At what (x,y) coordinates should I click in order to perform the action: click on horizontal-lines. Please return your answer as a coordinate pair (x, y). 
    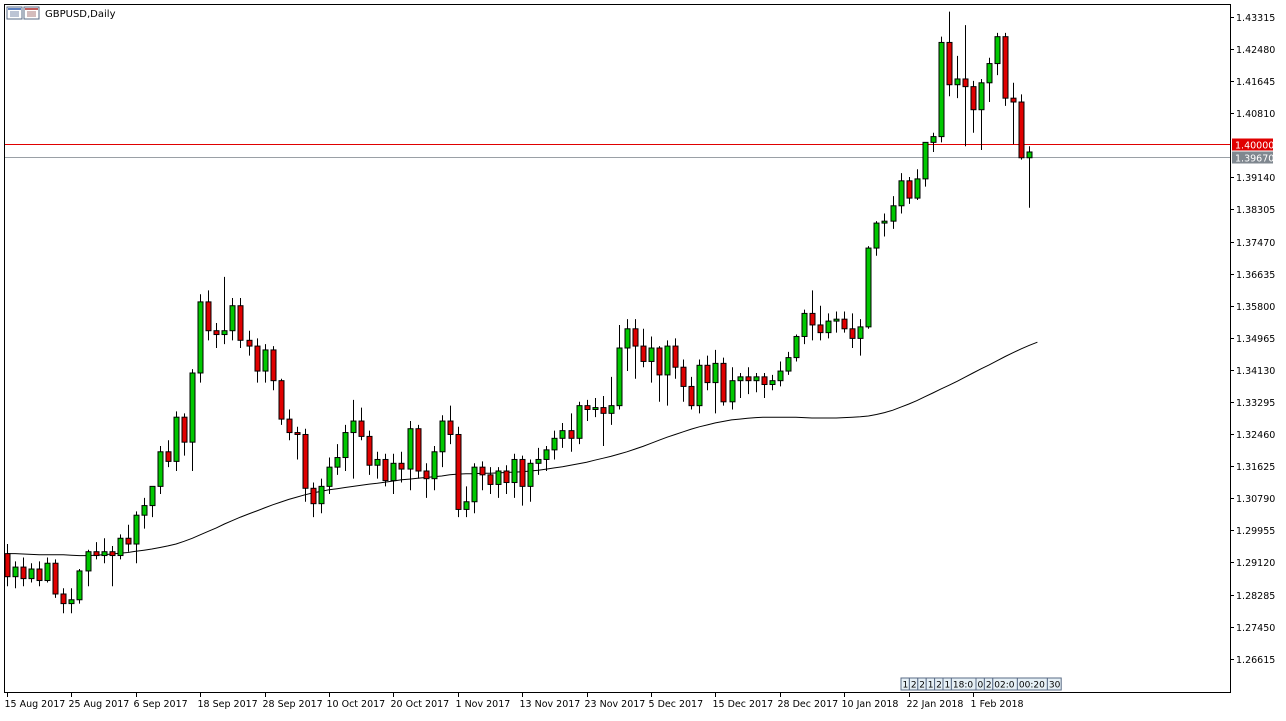
    Looking at the image, I should click on (617, 151).